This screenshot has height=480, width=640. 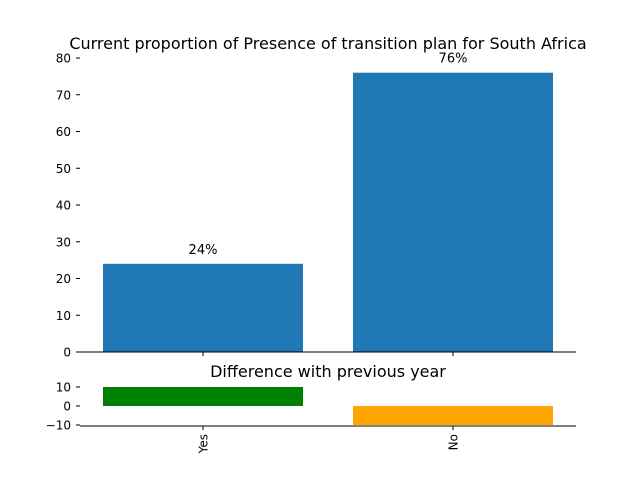 What do you see at coordinates (328, 354) in the screenshot?
I see `main-x-ticks` at bounding box center [328, 354].